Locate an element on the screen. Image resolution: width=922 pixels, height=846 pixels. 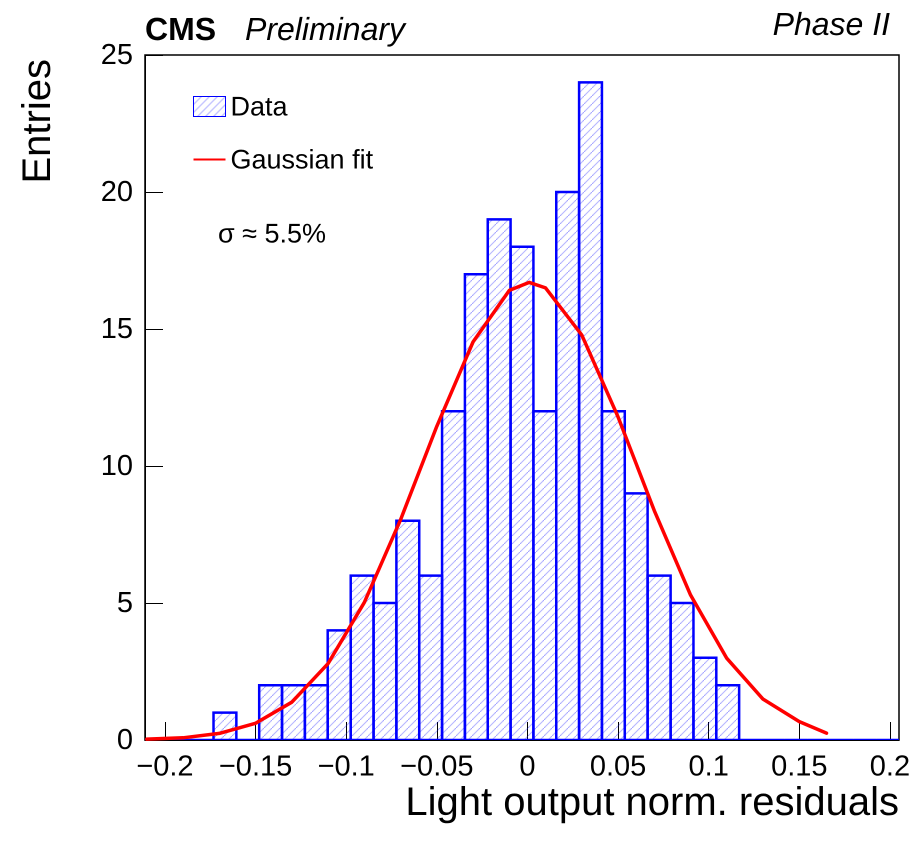
y-tick-label: 25 is located at coordinates (116, 55).